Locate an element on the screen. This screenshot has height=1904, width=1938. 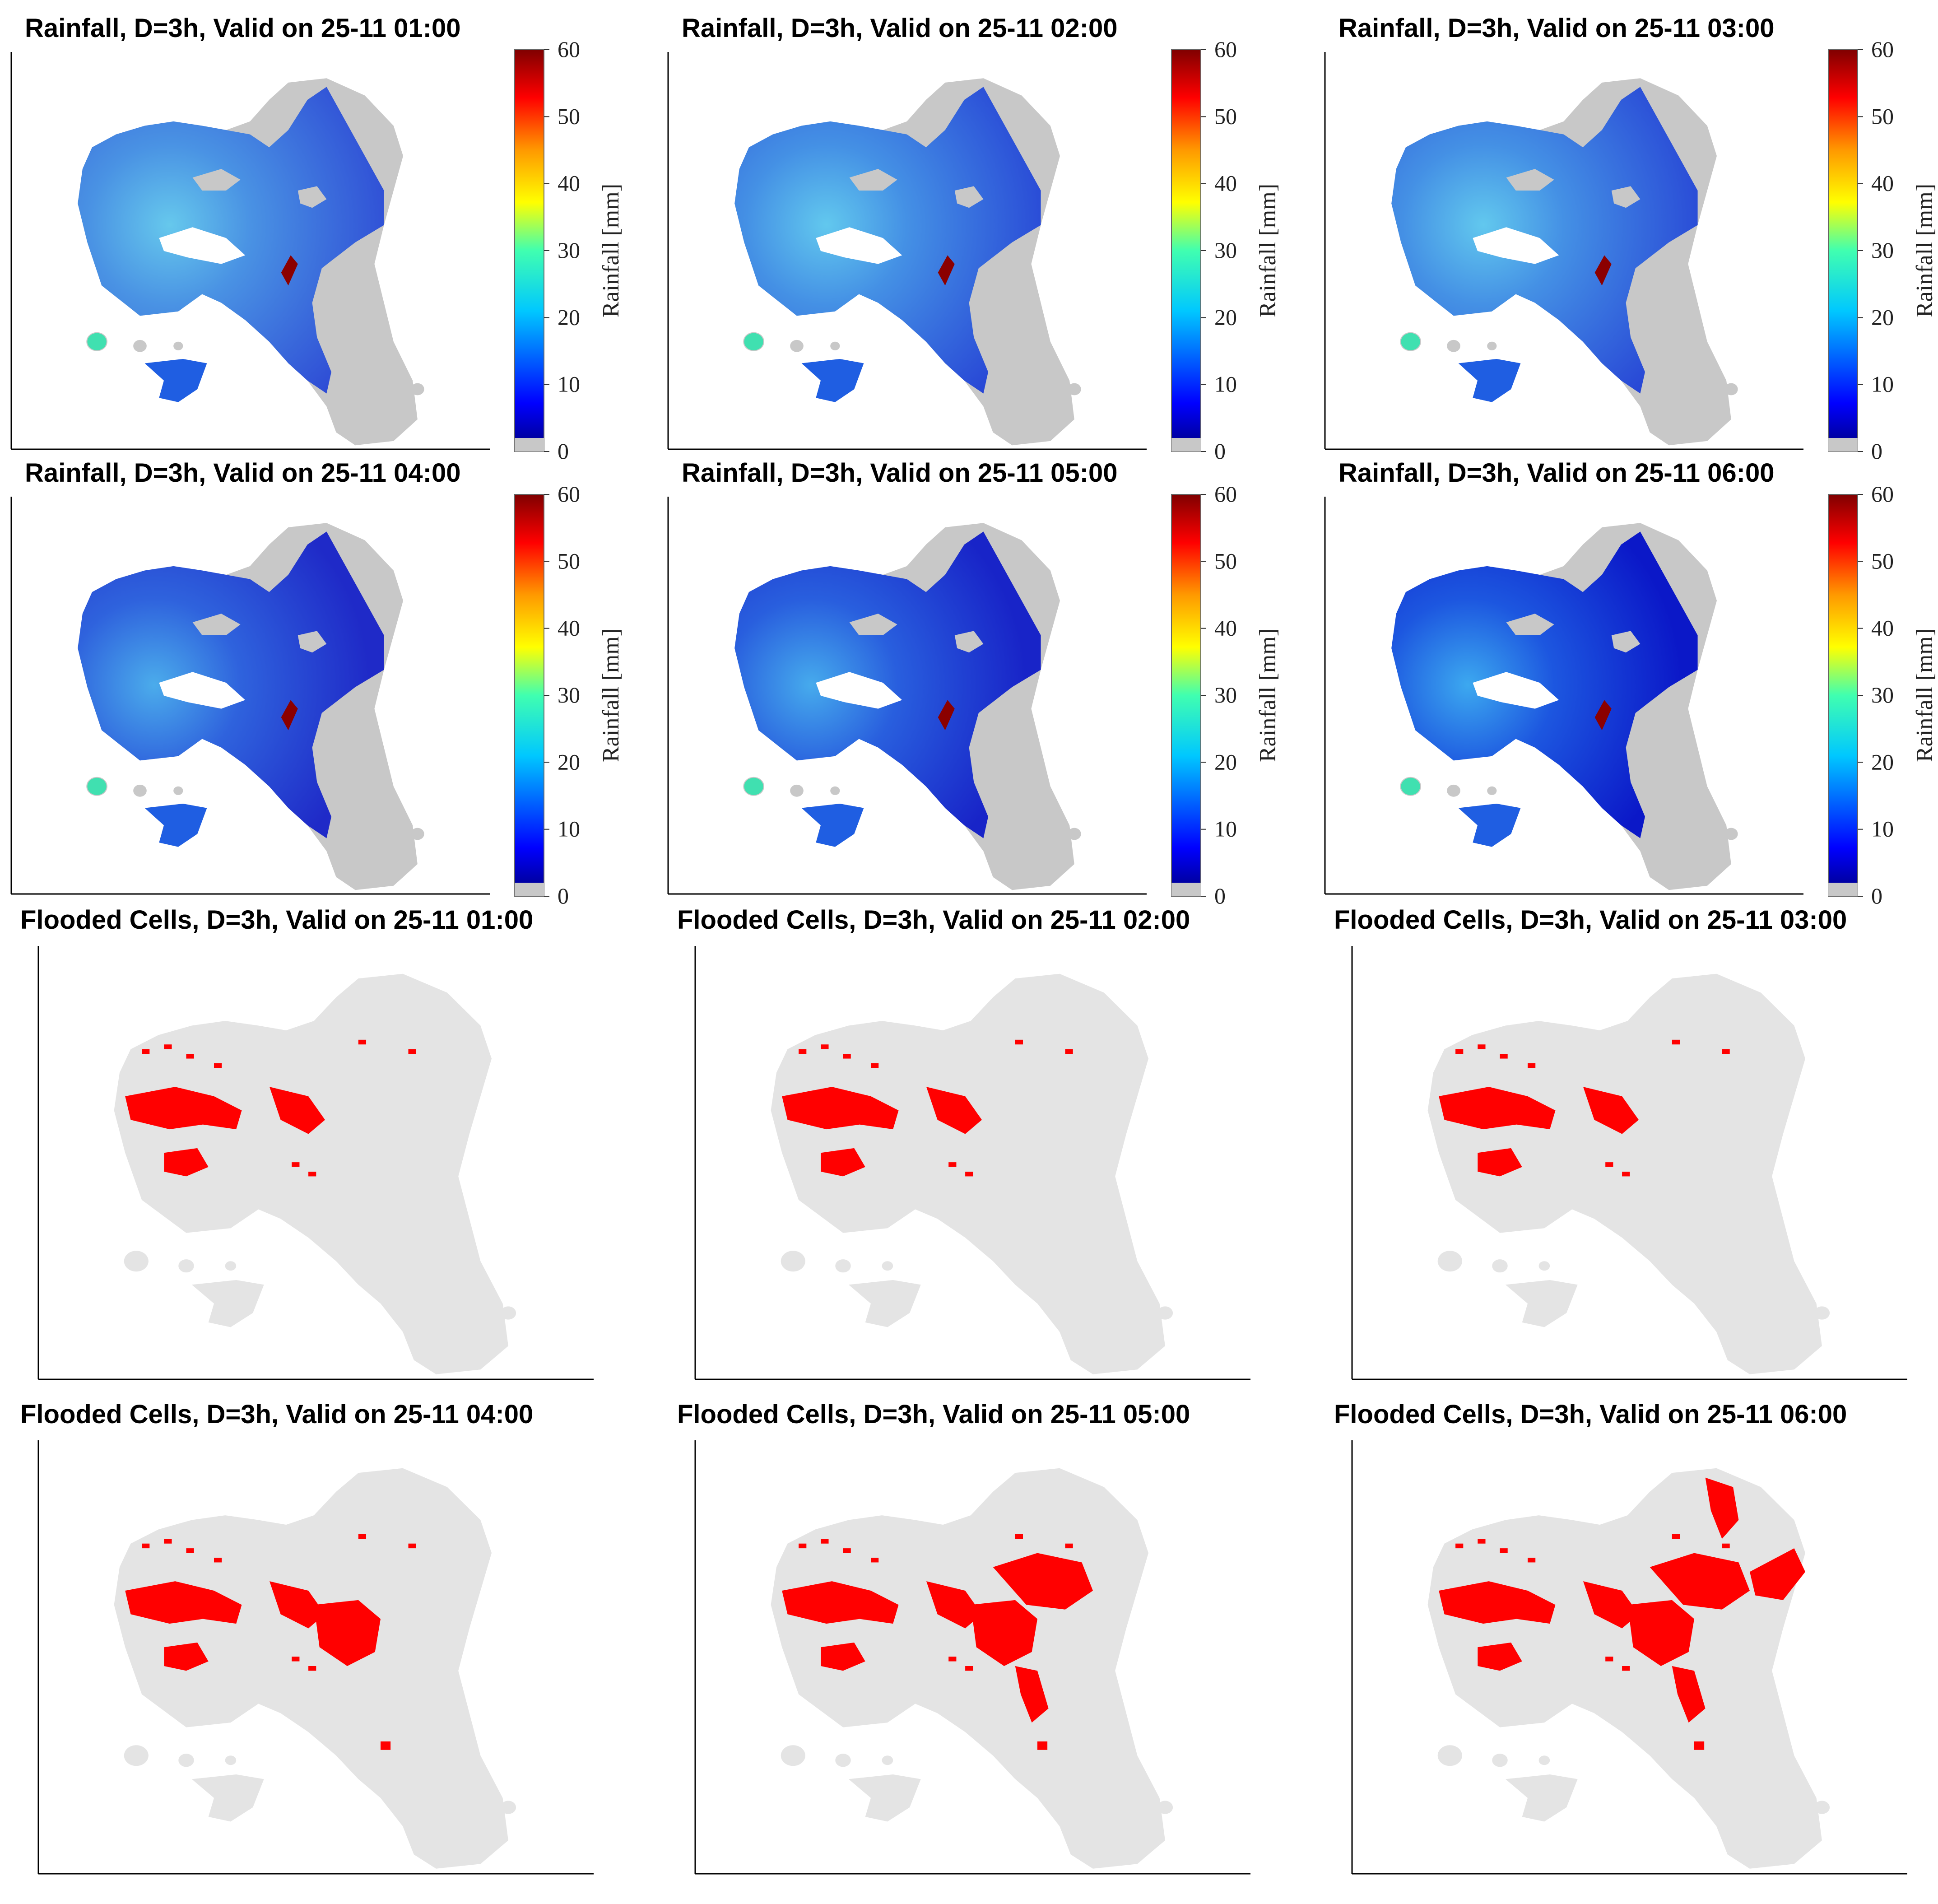
panel-title: Rainfall, D=3h, Valid on 25-11 04:00 is located at coordinates (242, 473).